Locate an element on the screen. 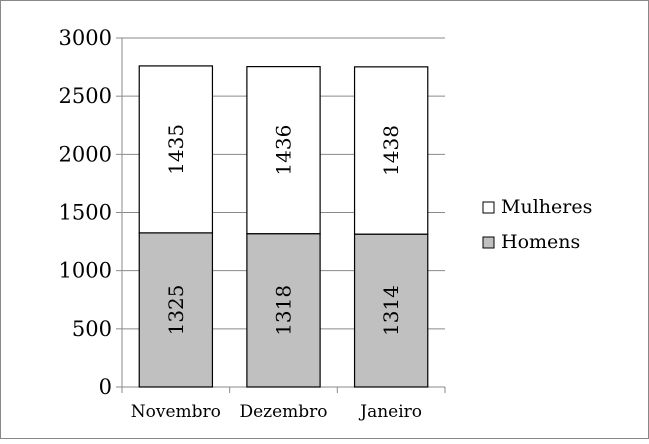 This screenshot has width=649, height=444. x-tick-label: Dezembro is located at coordinates (283, 412).